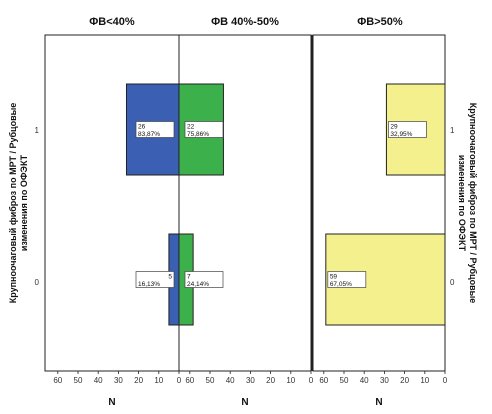  What do you see at coordinates (37, 282) in the screenshot?
I see `category-tick-left-0: 0` at bounding box center [37, 282].